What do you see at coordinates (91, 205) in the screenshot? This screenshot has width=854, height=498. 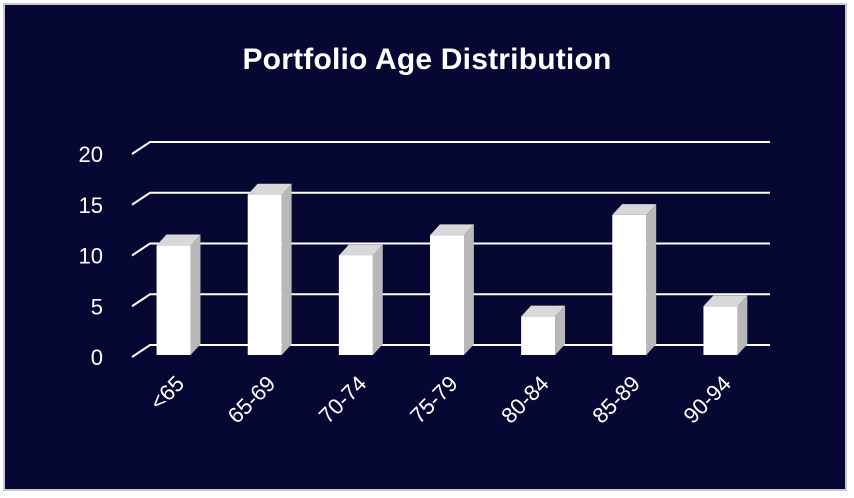 I see `y-tick-label: 15` at bounding box center [91, 205].